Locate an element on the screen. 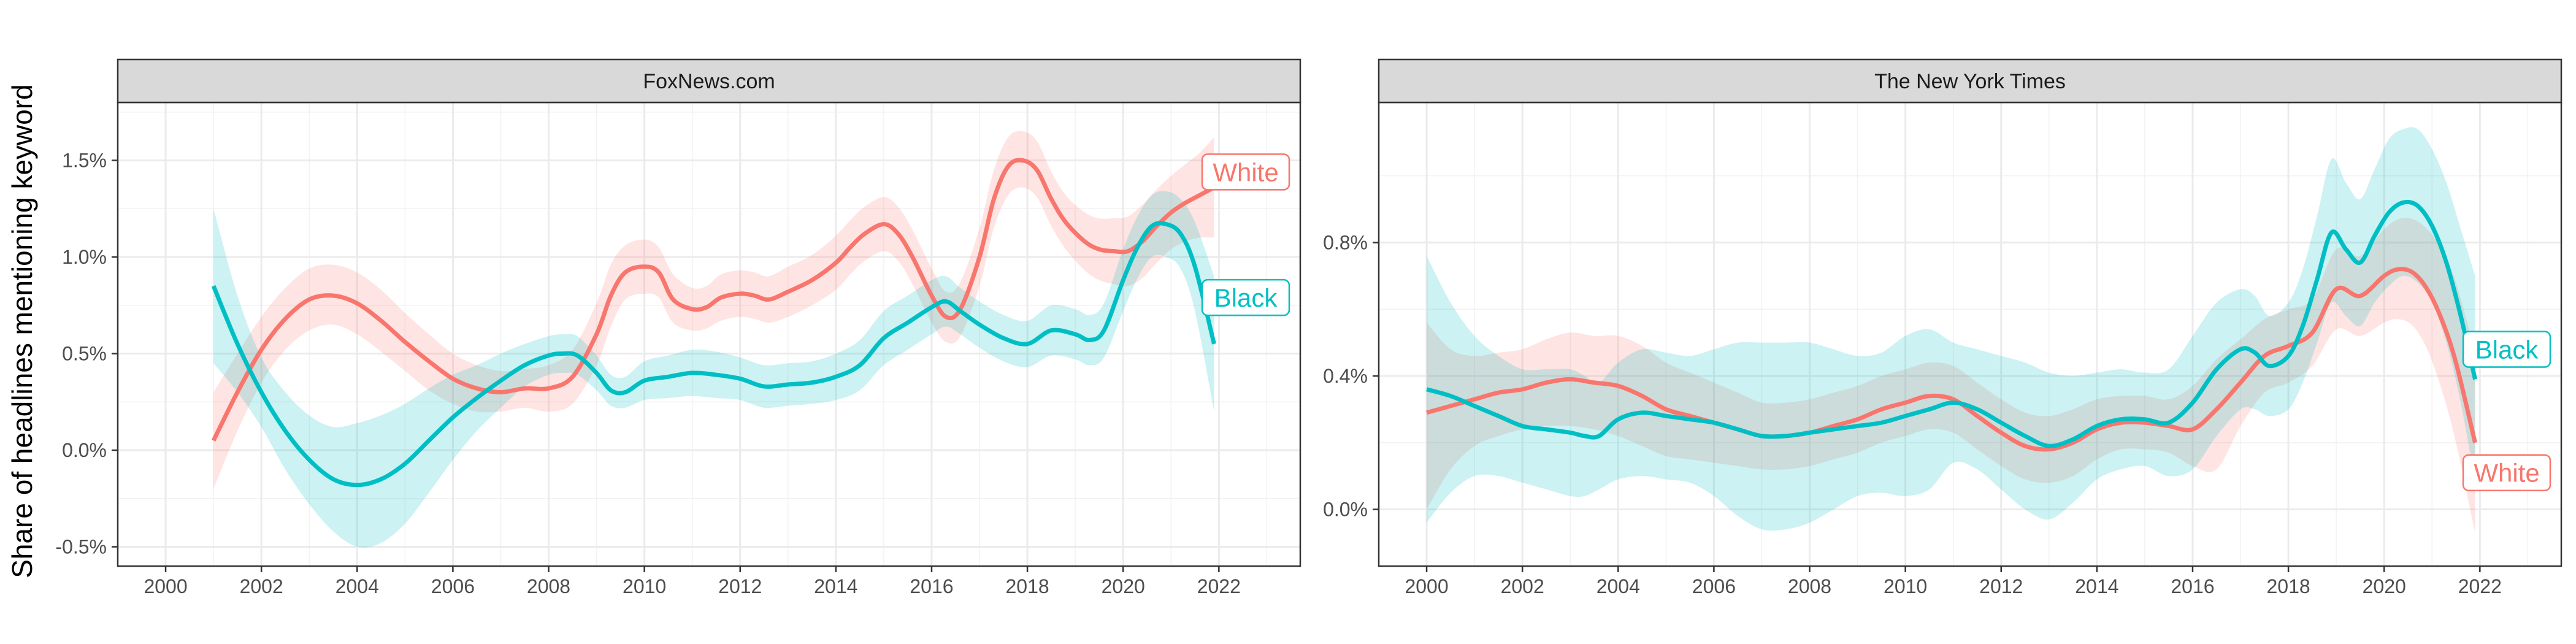 This screenshot has width=2576, height=644. y-tick-label: 0.4% is located at coordinates (1345, 376).